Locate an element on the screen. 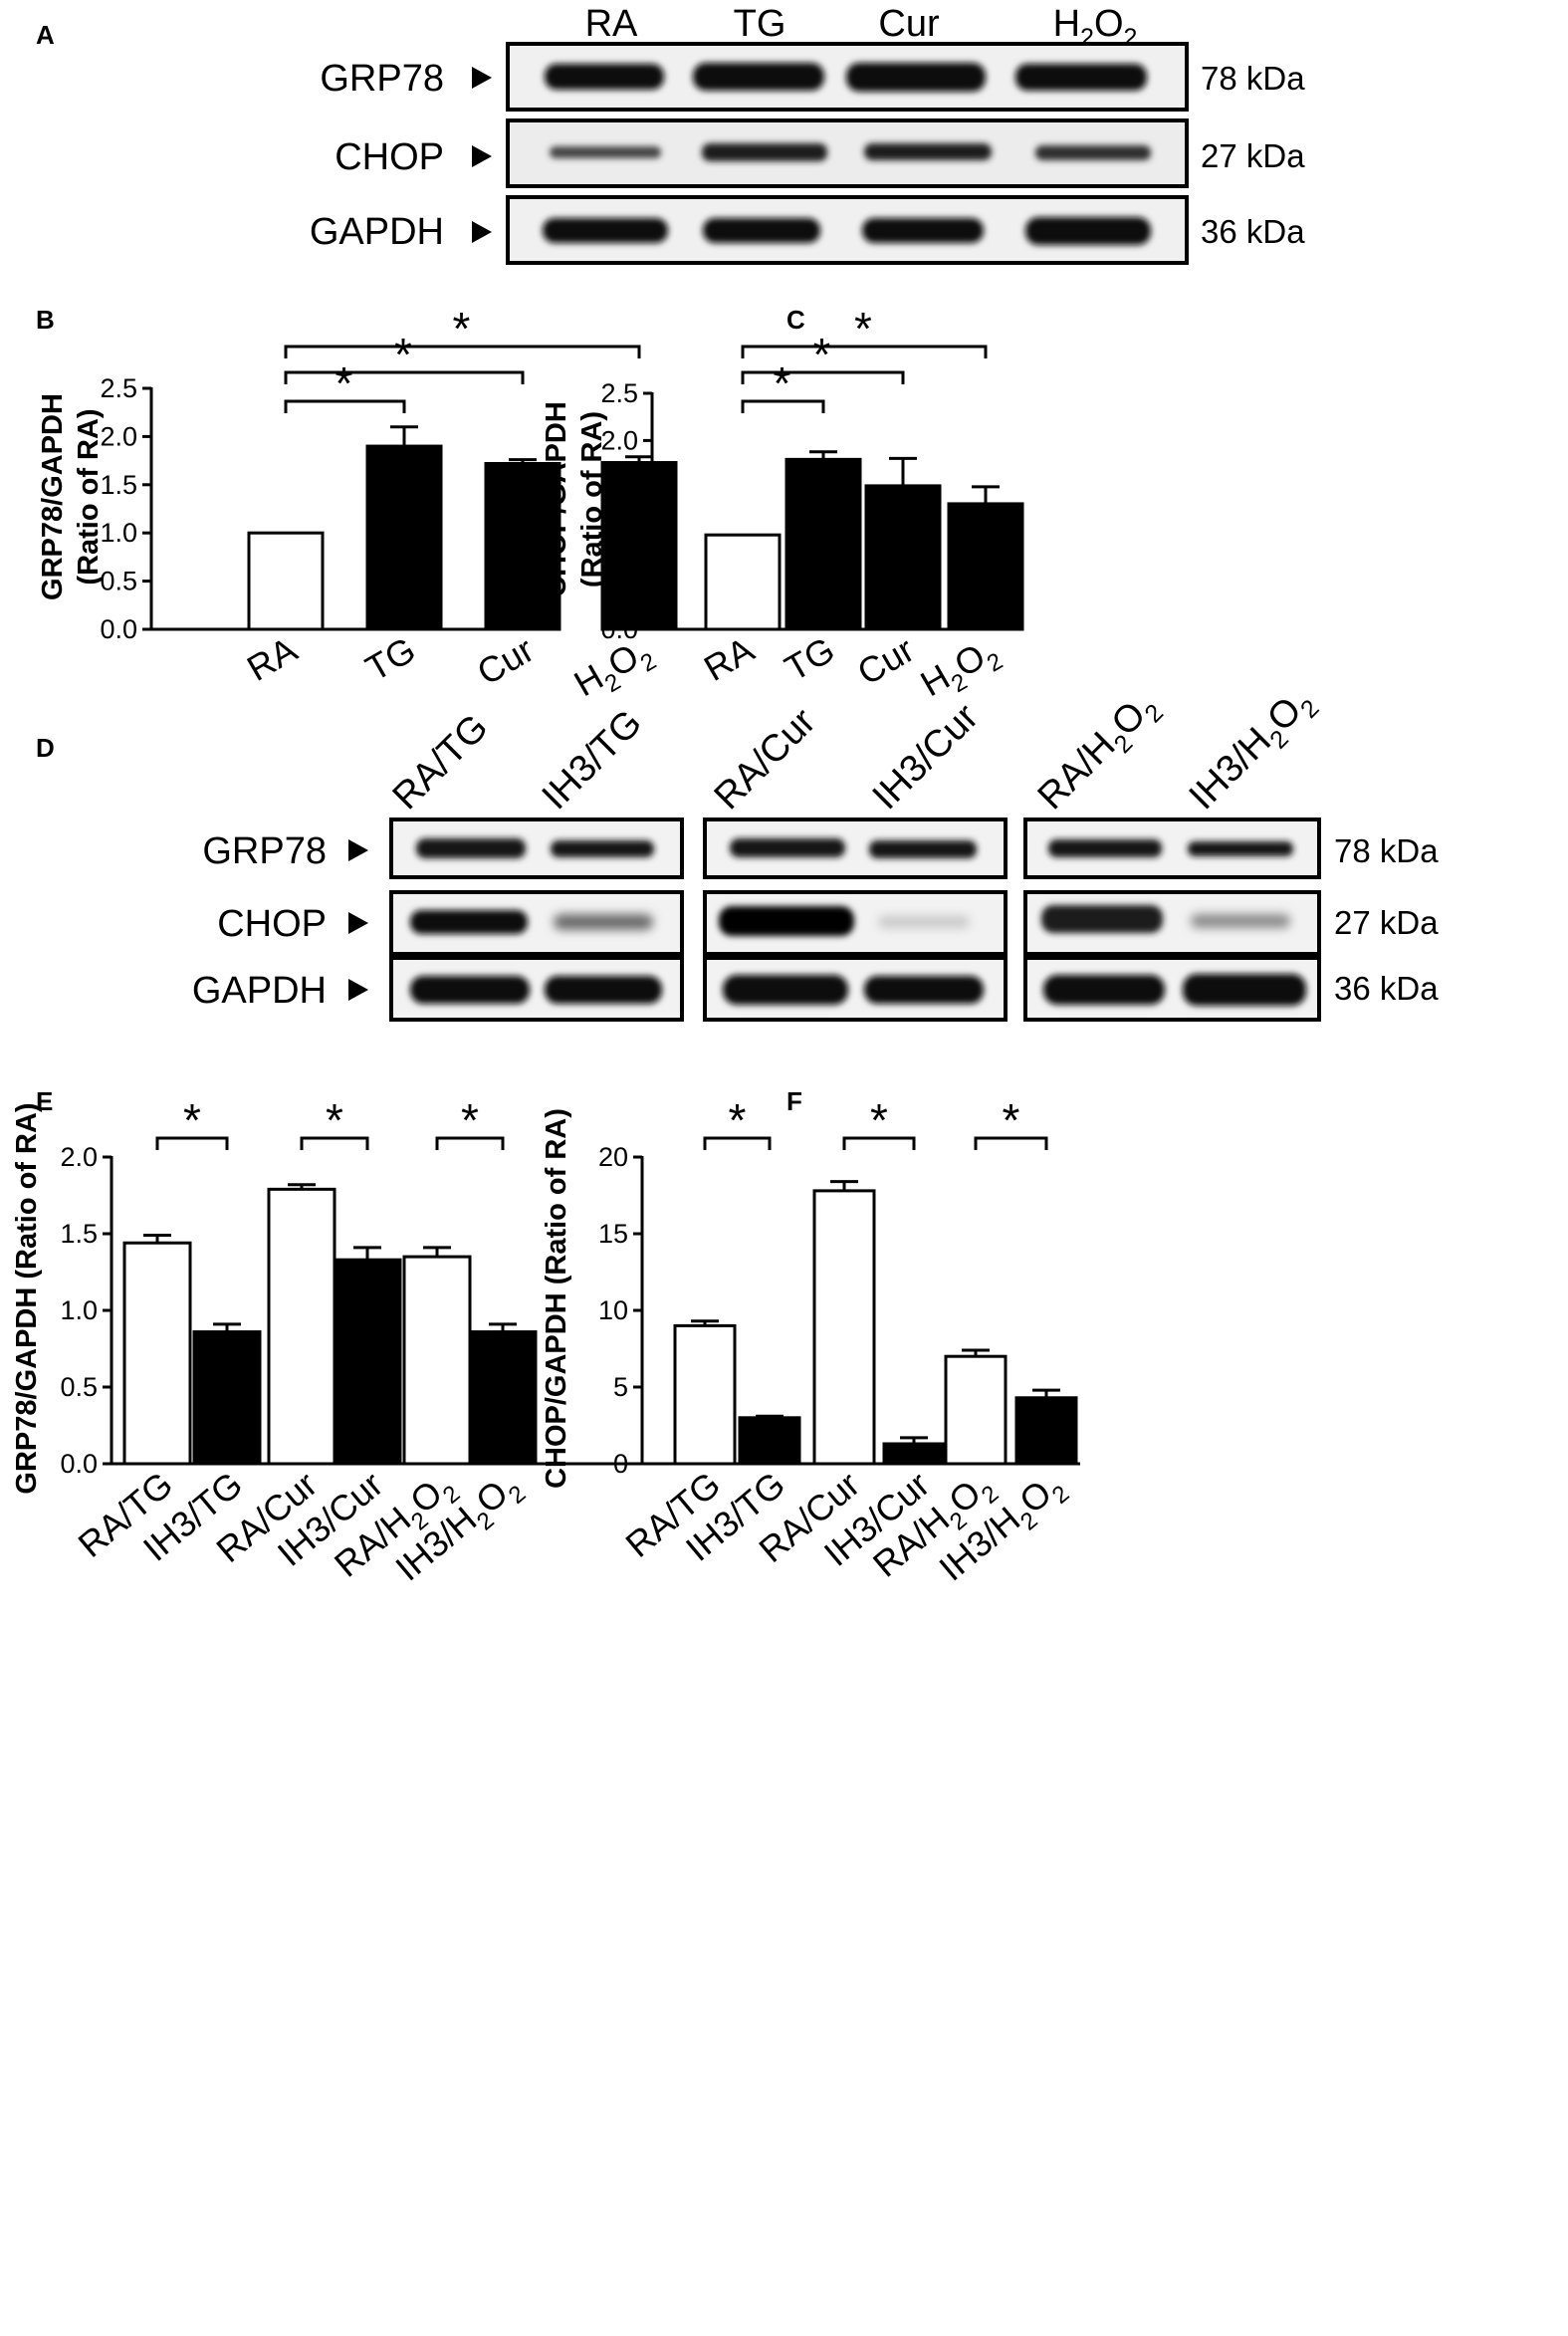  y-tick-label: 2.5 is located at coordinates (119, 388).